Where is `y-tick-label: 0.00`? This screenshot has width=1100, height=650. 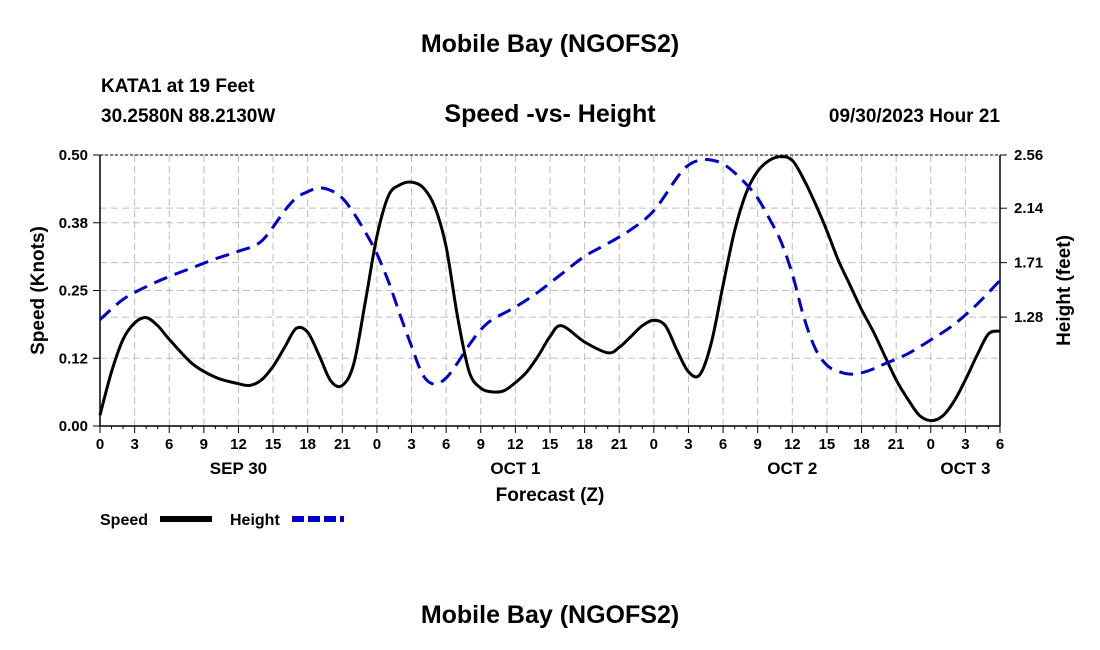 y-tick-label: 0.00 is located at coordinates (73, 426).